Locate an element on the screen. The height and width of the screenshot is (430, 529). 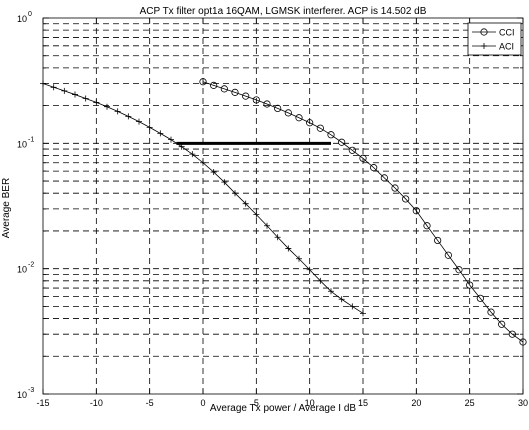
legend-box is located at coordinates (494, 39).